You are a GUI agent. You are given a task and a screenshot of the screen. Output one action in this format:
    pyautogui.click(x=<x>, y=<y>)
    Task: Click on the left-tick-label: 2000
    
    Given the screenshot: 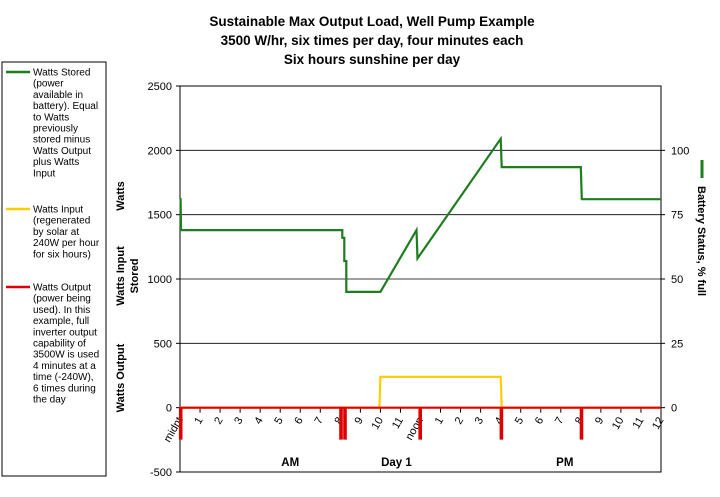 What is the action you would take?
    pyautogui.click(x=160, y=151)
    